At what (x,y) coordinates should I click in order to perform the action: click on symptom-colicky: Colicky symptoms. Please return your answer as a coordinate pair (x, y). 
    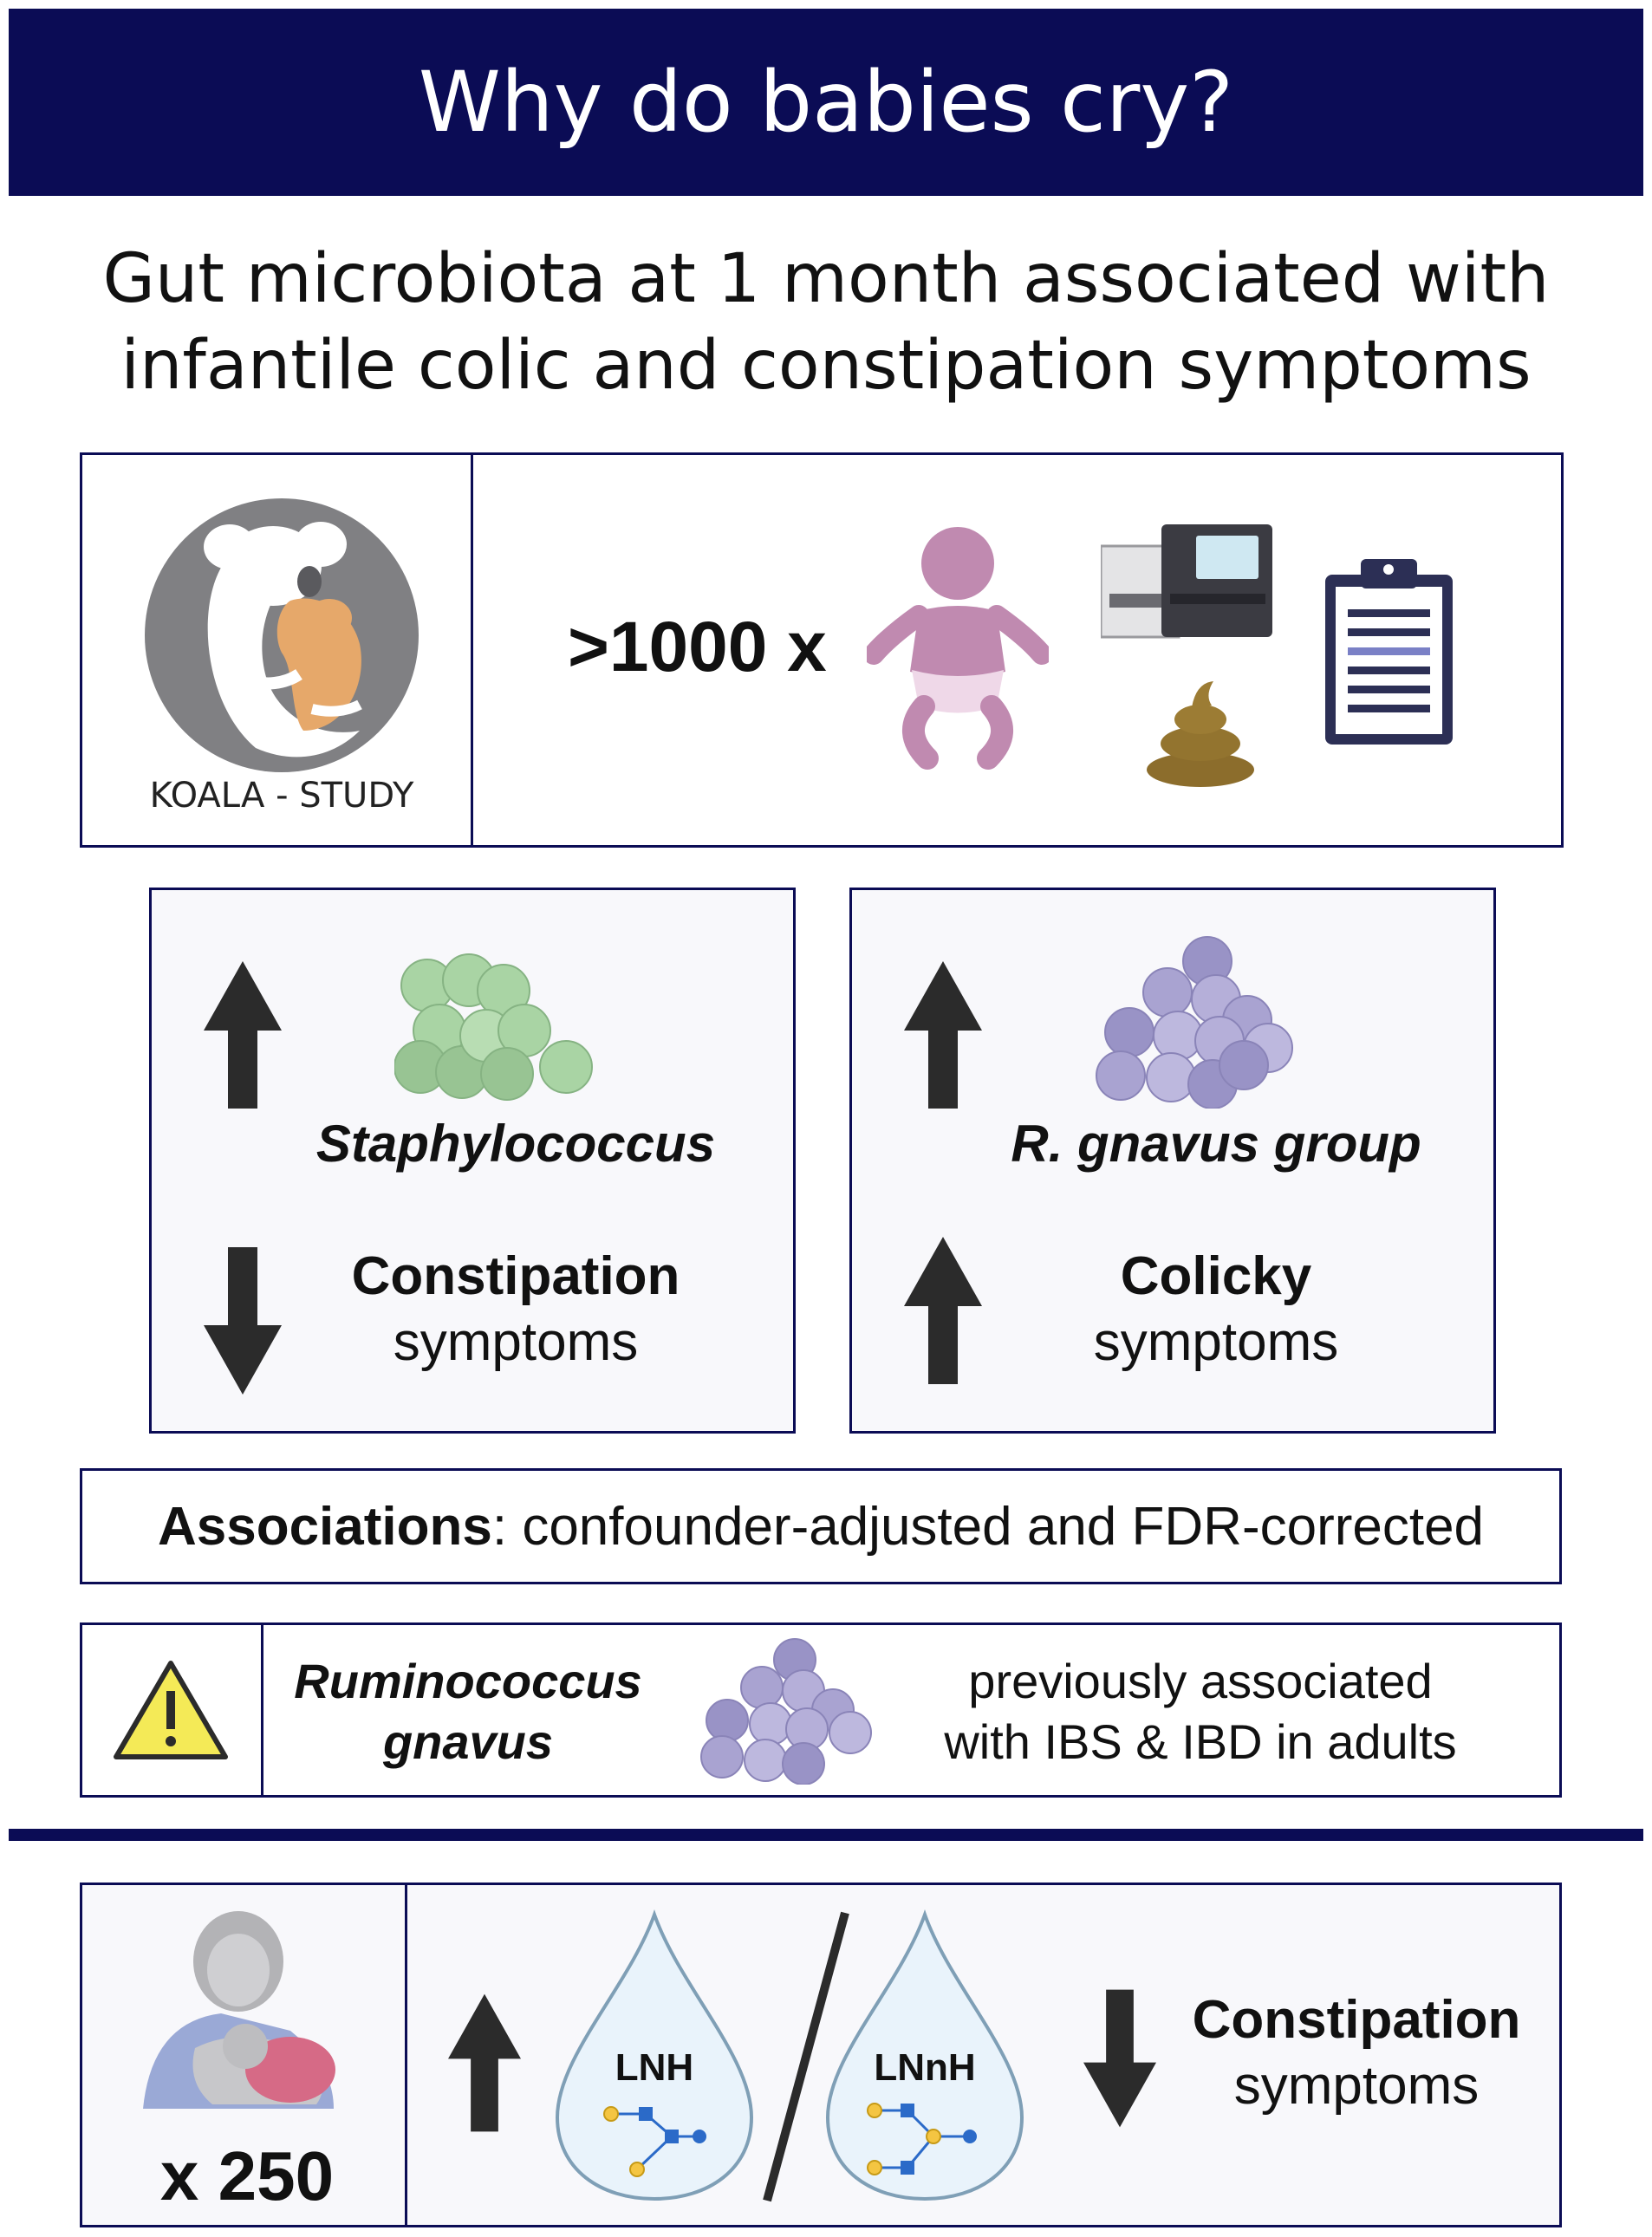
    Looking at the image, I should click on (1216, 1309).